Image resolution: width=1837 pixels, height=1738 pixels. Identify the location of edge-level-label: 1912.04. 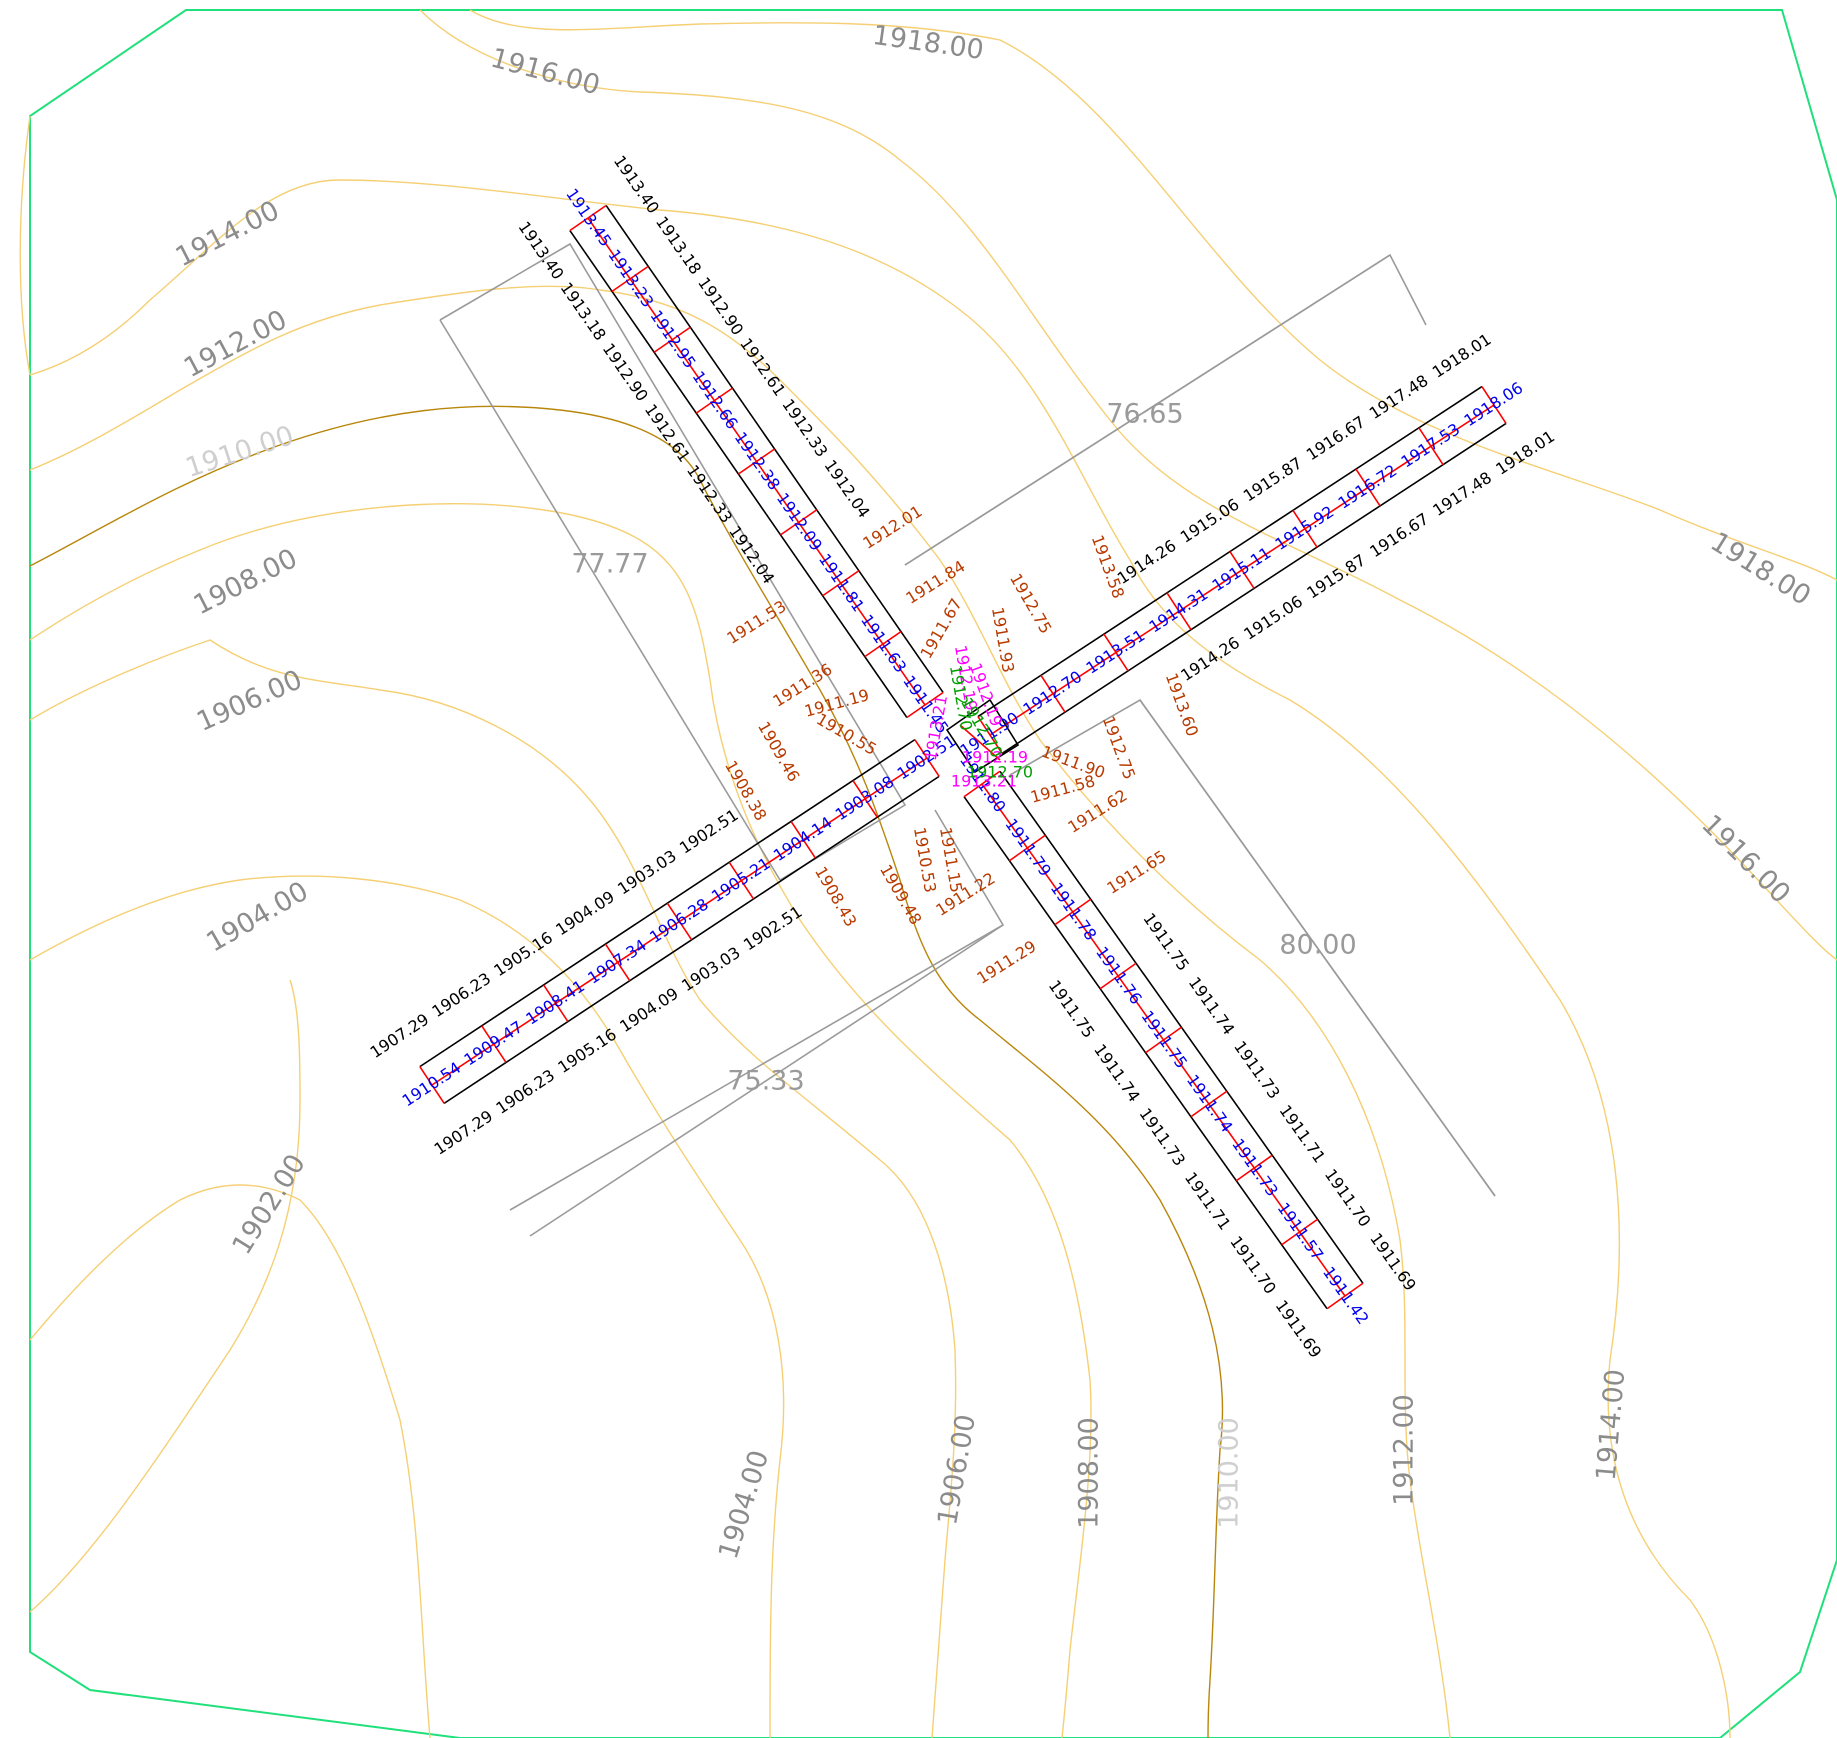
(751, 554).